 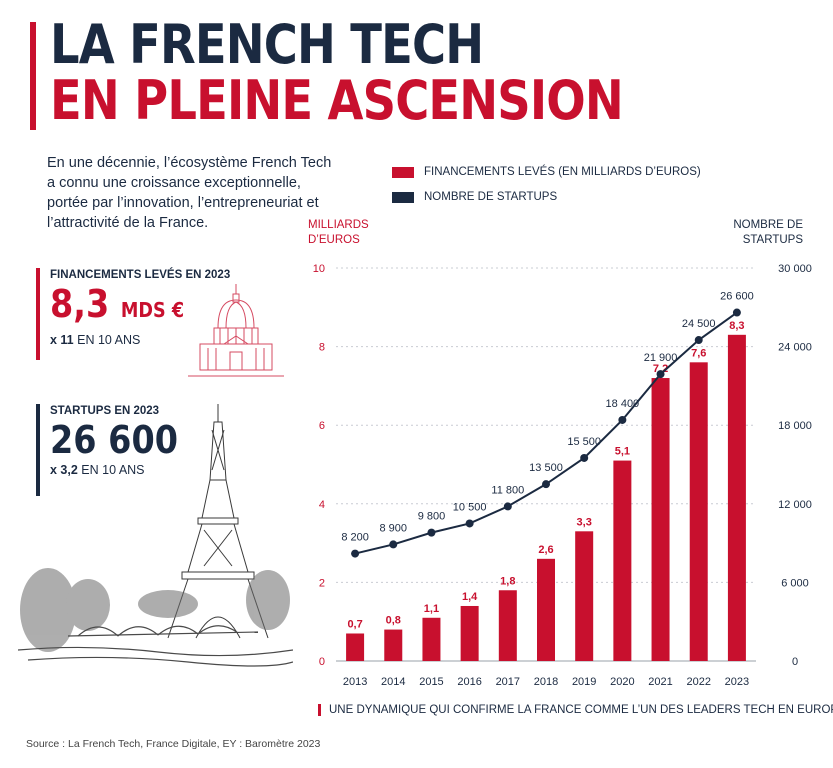 I want to click on y-right-tick-label: 12 000, so click(x=795, y=505).